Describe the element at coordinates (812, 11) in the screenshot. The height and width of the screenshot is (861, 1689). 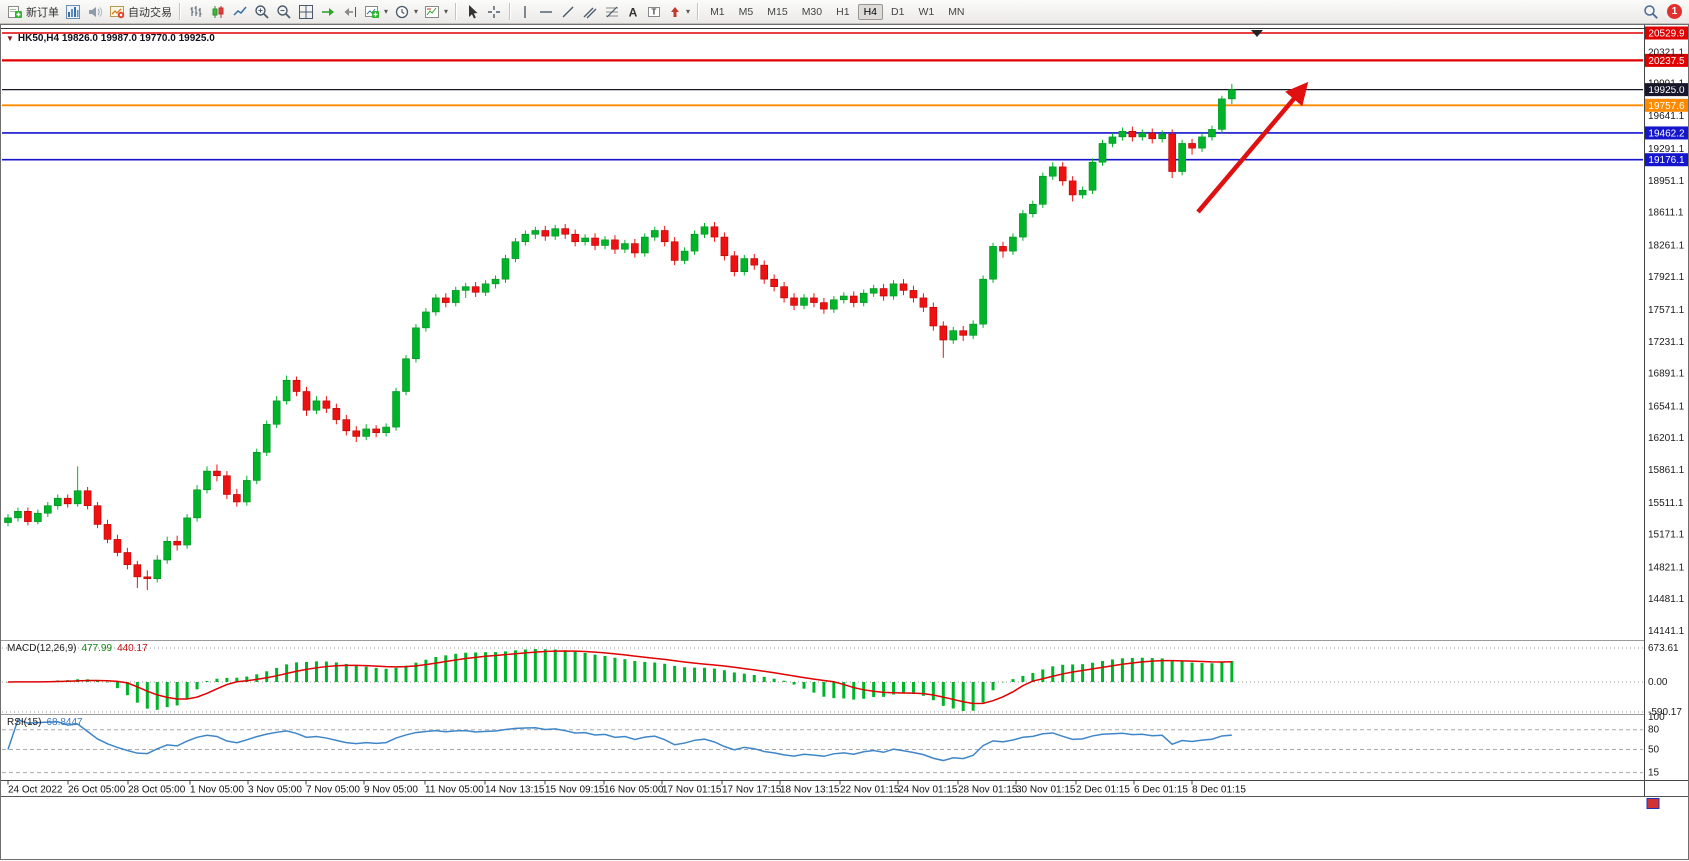
I see `tf-m30-button: M30` at that location.